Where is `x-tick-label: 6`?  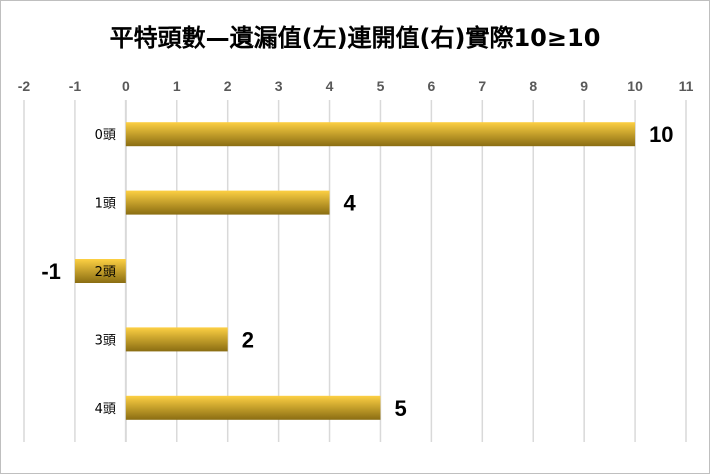
x-tick-label: 6 is located at coordinates (431, 86).